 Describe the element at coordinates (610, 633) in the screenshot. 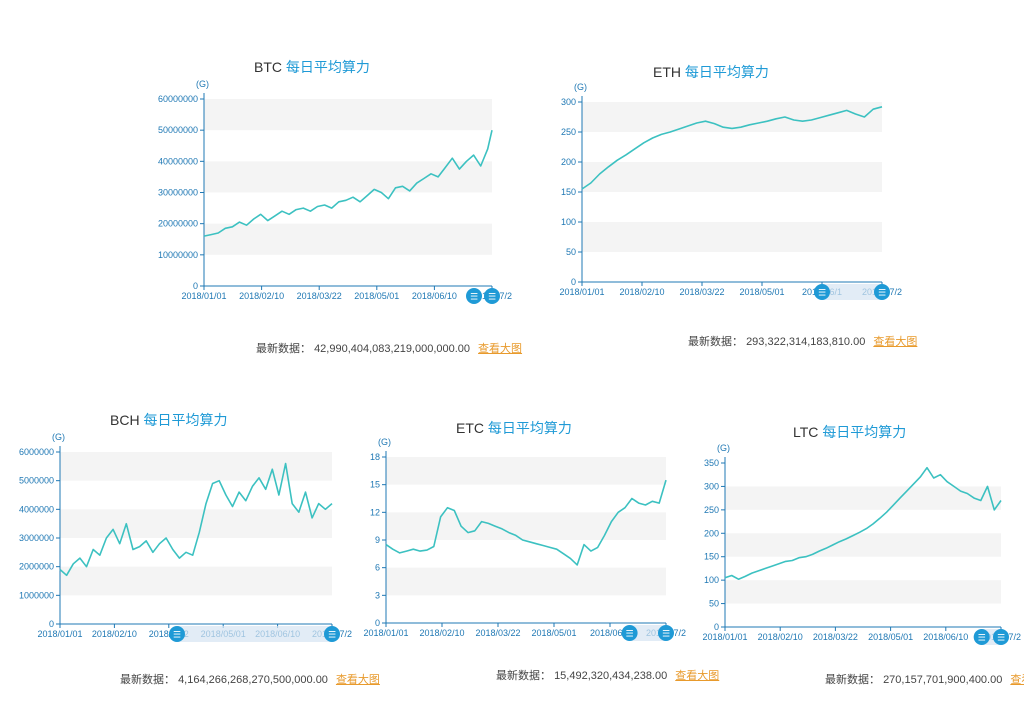

I see `x-tick-label: 2018/06/1` at that location.